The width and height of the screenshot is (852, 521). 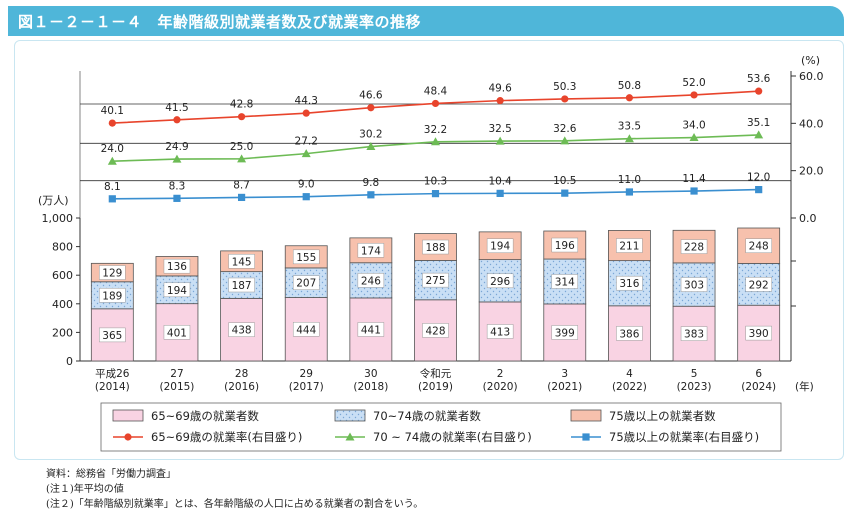 What do you see at coordinates (694, 286) in the screenshot?
I see `bar-value-label: 303` at bounding box center [694, 286].